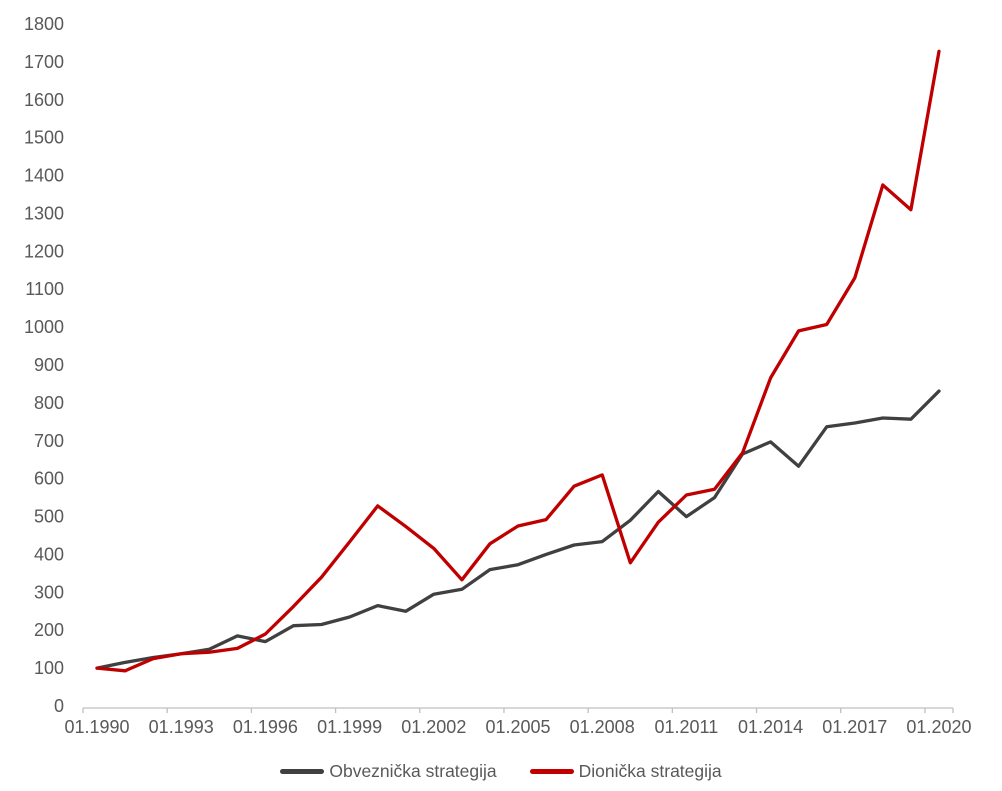  Describe the element at coordinates (602, 727) in the screenshot. I see `x-axis-label: 01.2008` at that location.